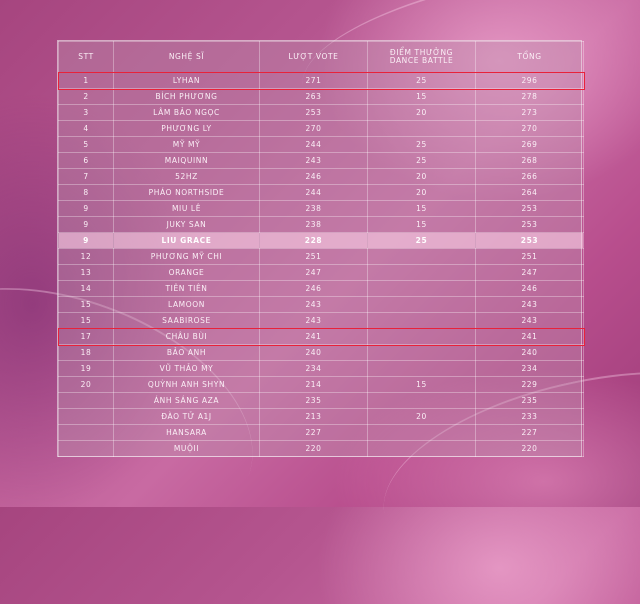 The image size is (640, 604). I want to click on cell-votes: 235, so click(313, 400).